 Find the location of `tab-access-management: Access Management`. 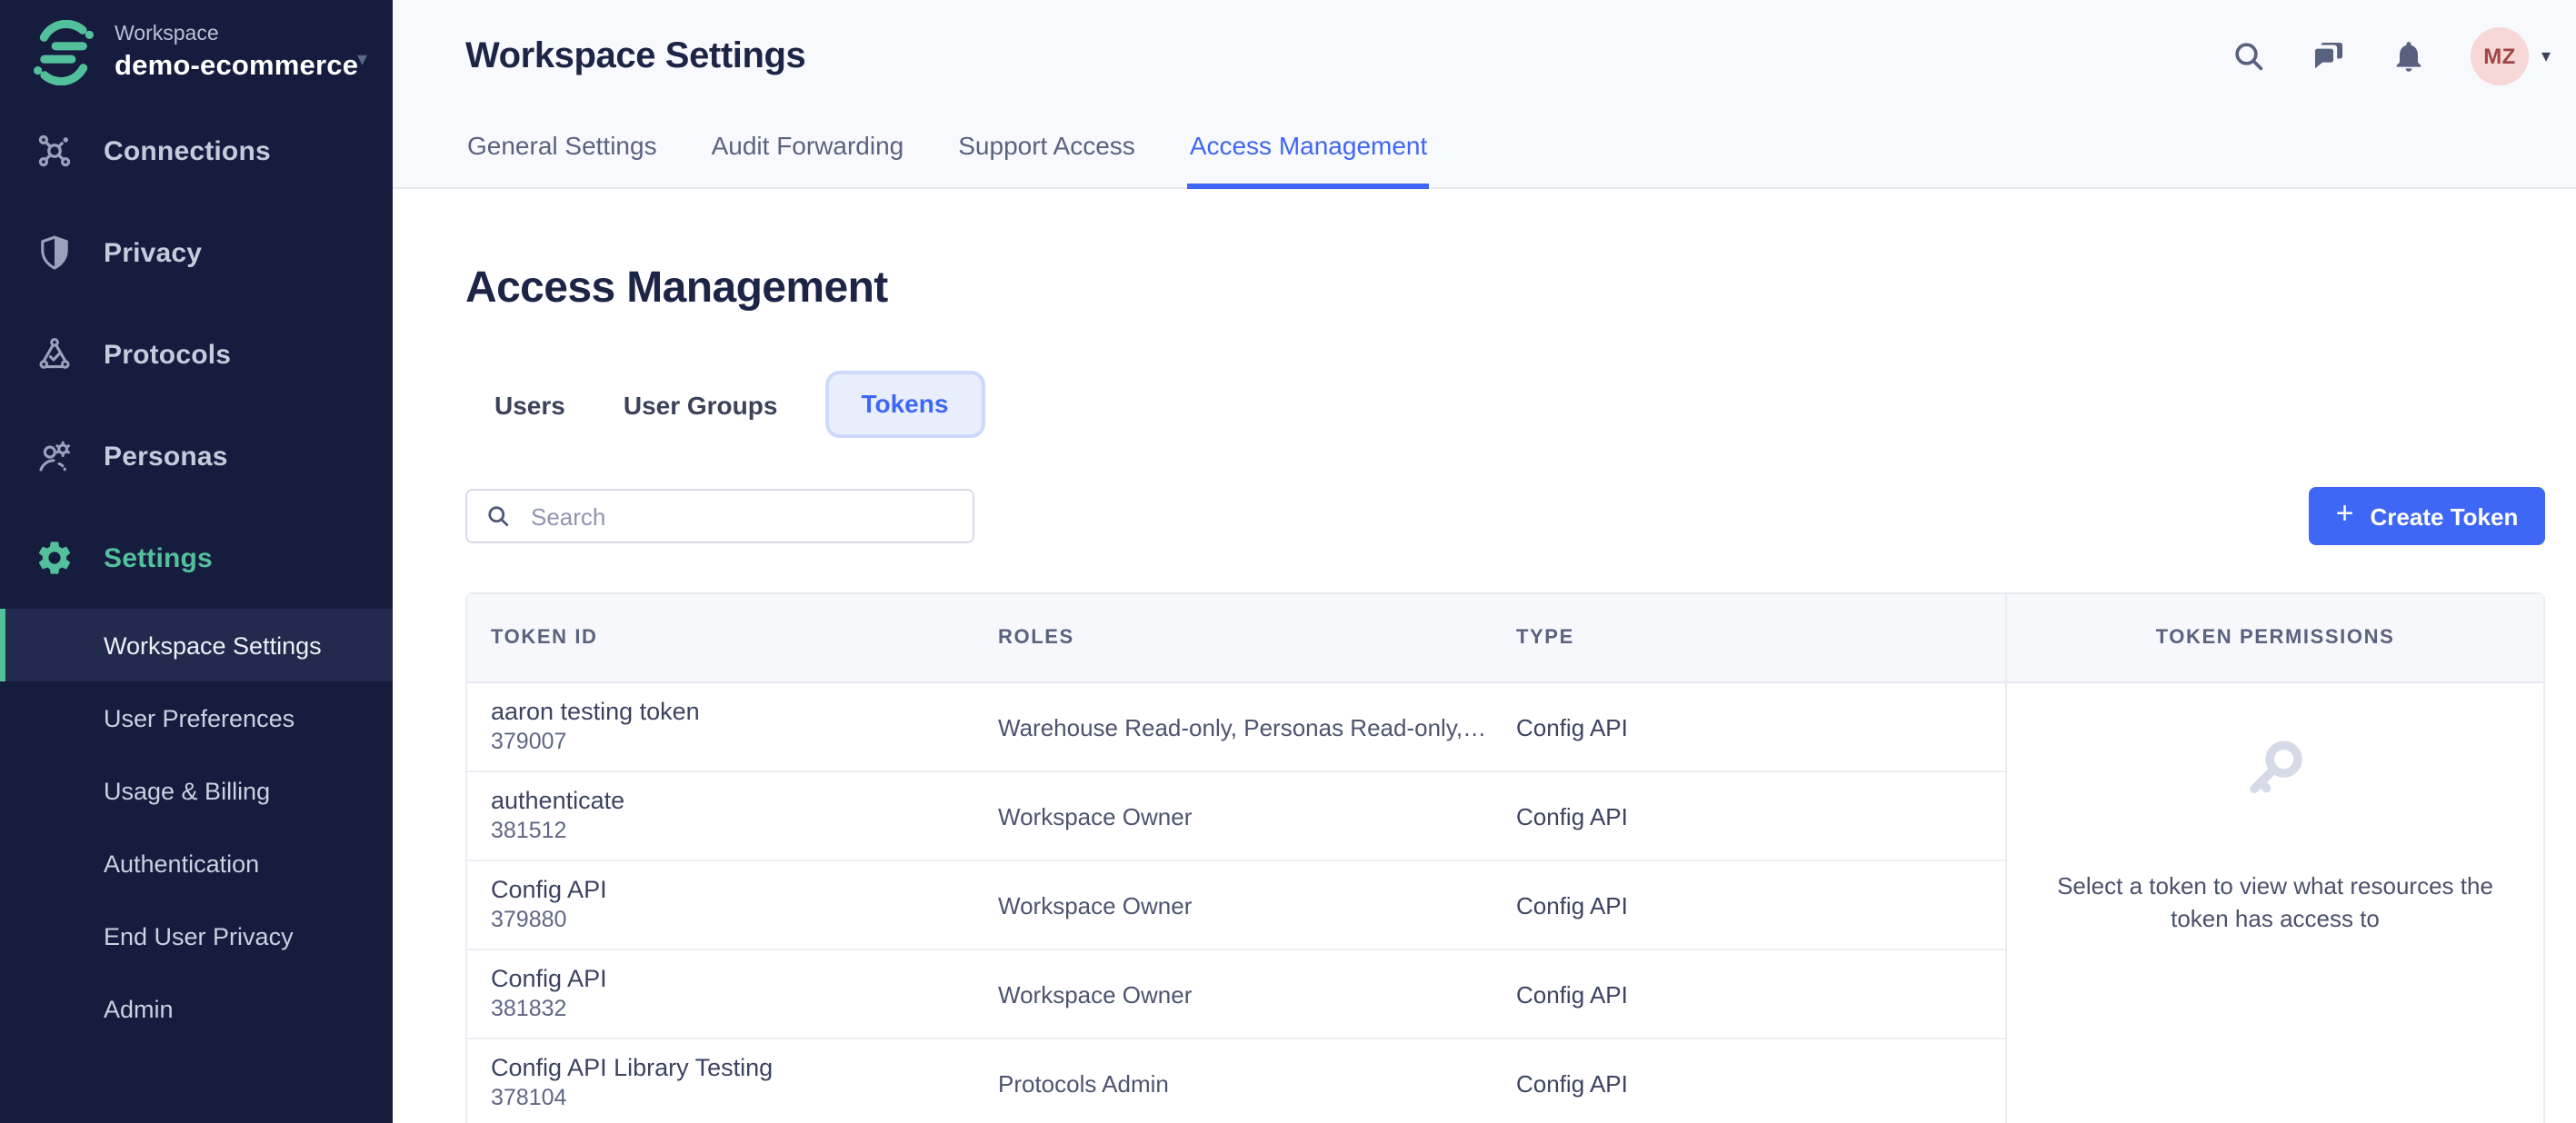

tab-access-management: Access Management is located at coordinates (1308, 160).